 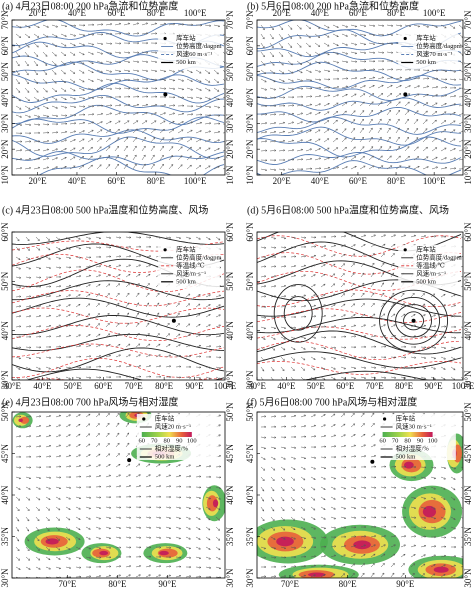 What do you see at coordinates (439, 45) in the screenshot?
I see `legend-label: 位势高度/dagpm` at bounding box center [439, 45].